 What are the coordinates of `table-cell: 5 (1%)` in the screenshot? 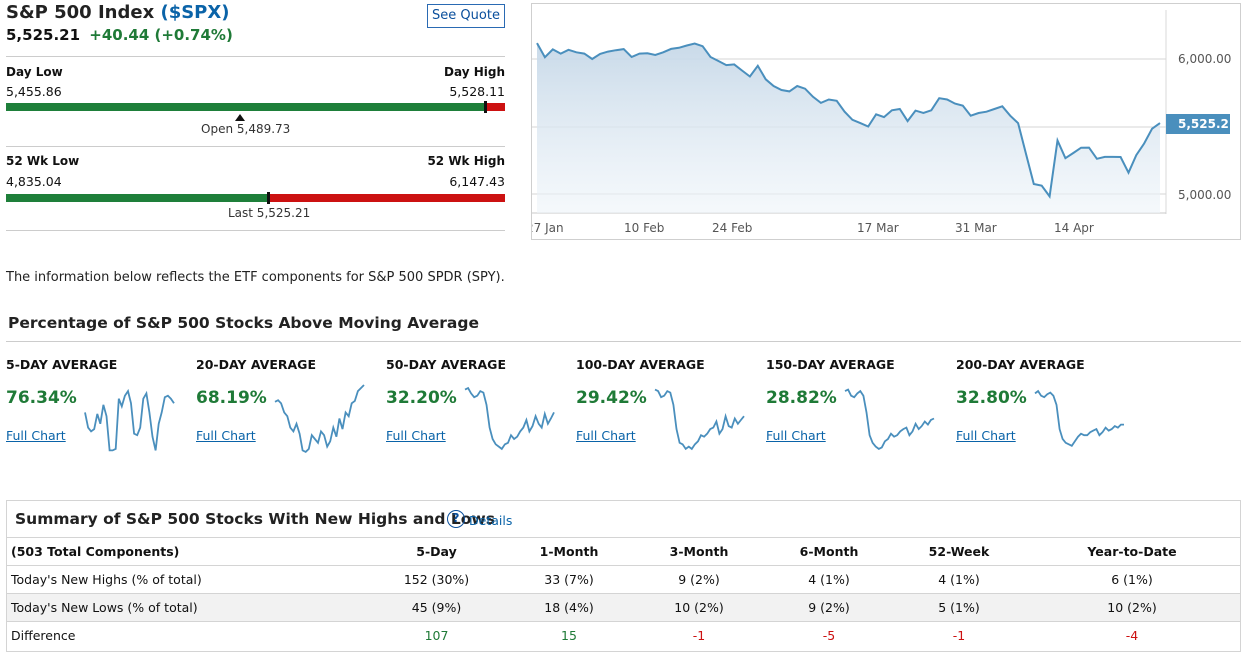 It's located at (959, 607).